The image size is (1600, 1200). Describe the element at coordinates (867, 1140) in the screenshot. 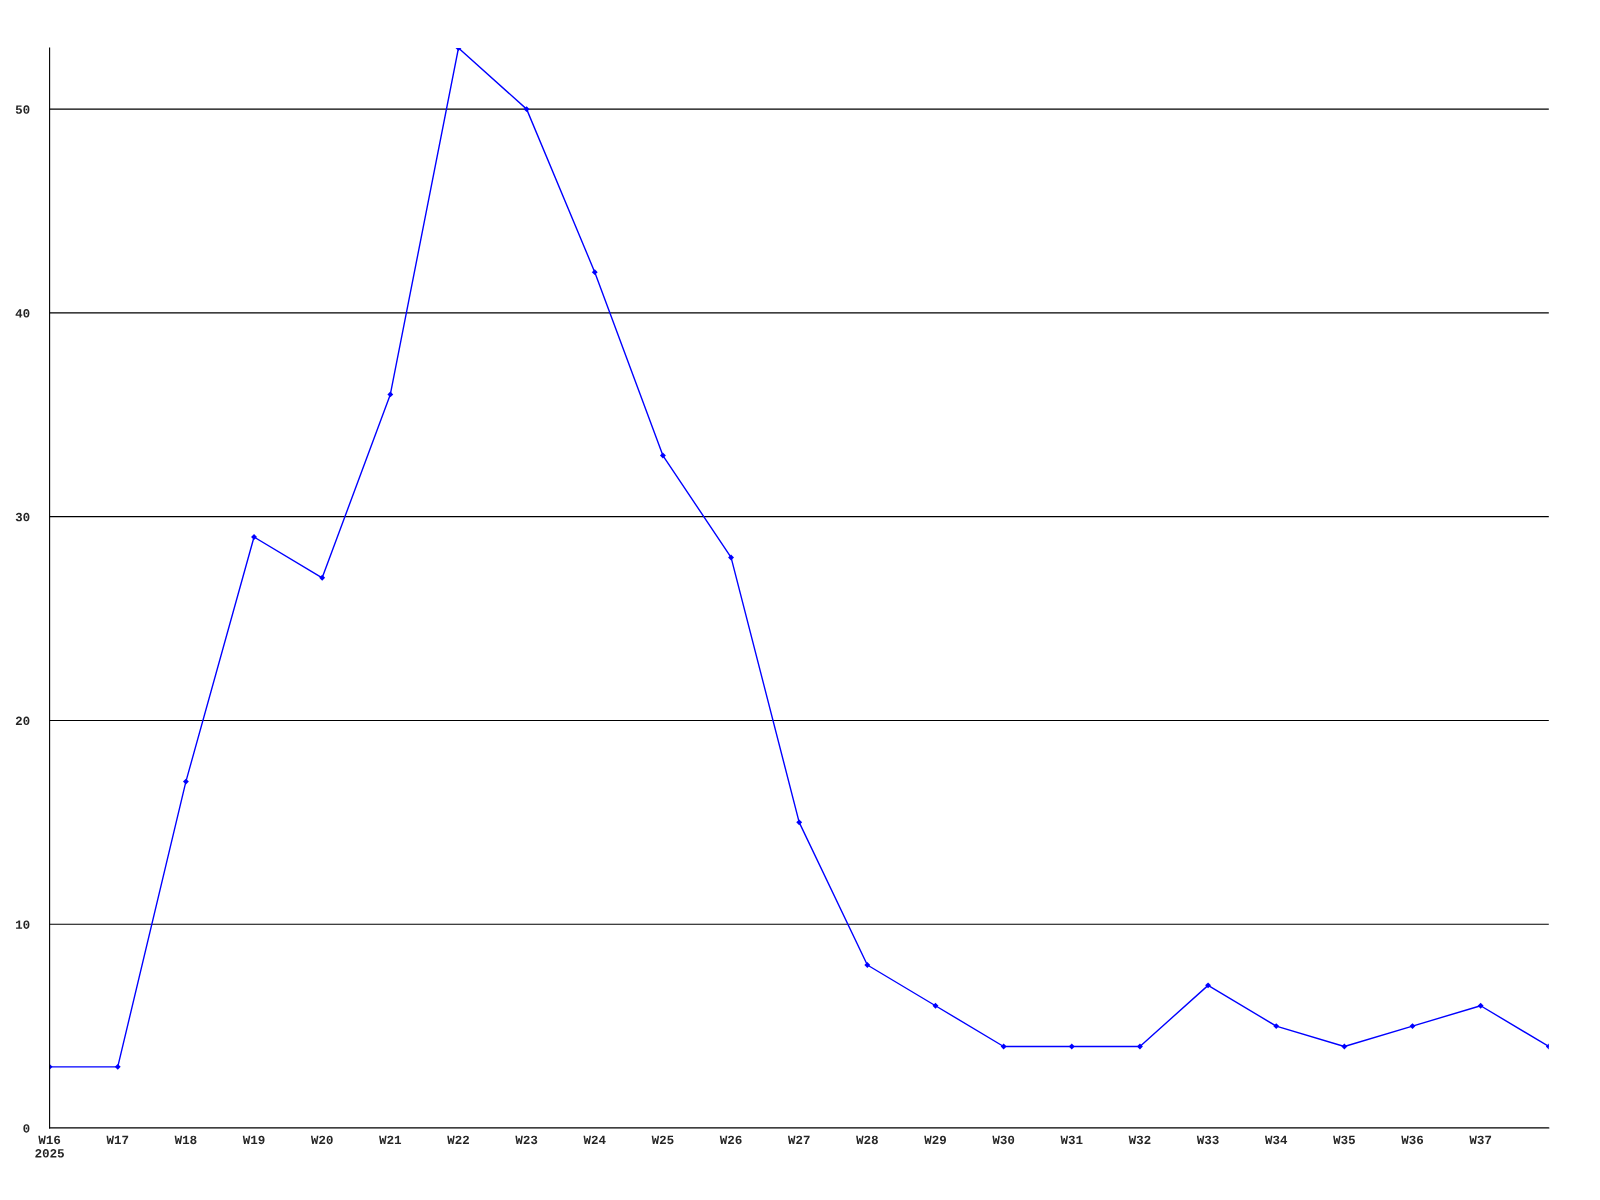

I see `x-tick-label: W28` at that location.